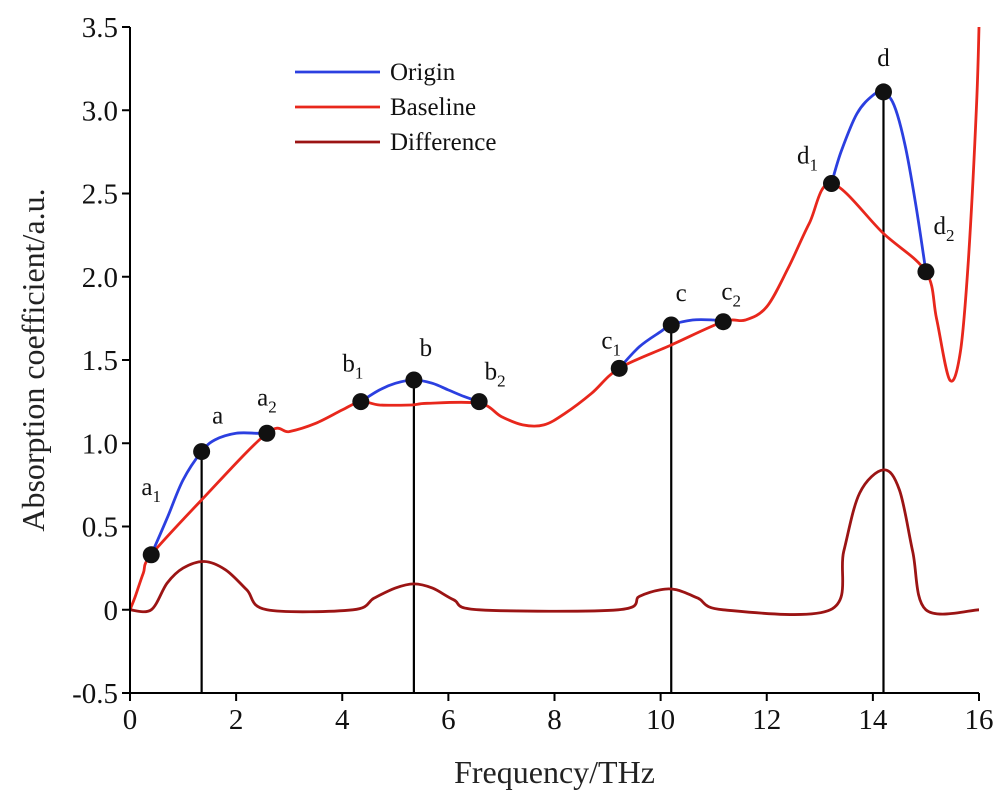 The height and width of the screenshot is (796, 1000). I want to click on y-tick-label: 0, so click(111, 611).